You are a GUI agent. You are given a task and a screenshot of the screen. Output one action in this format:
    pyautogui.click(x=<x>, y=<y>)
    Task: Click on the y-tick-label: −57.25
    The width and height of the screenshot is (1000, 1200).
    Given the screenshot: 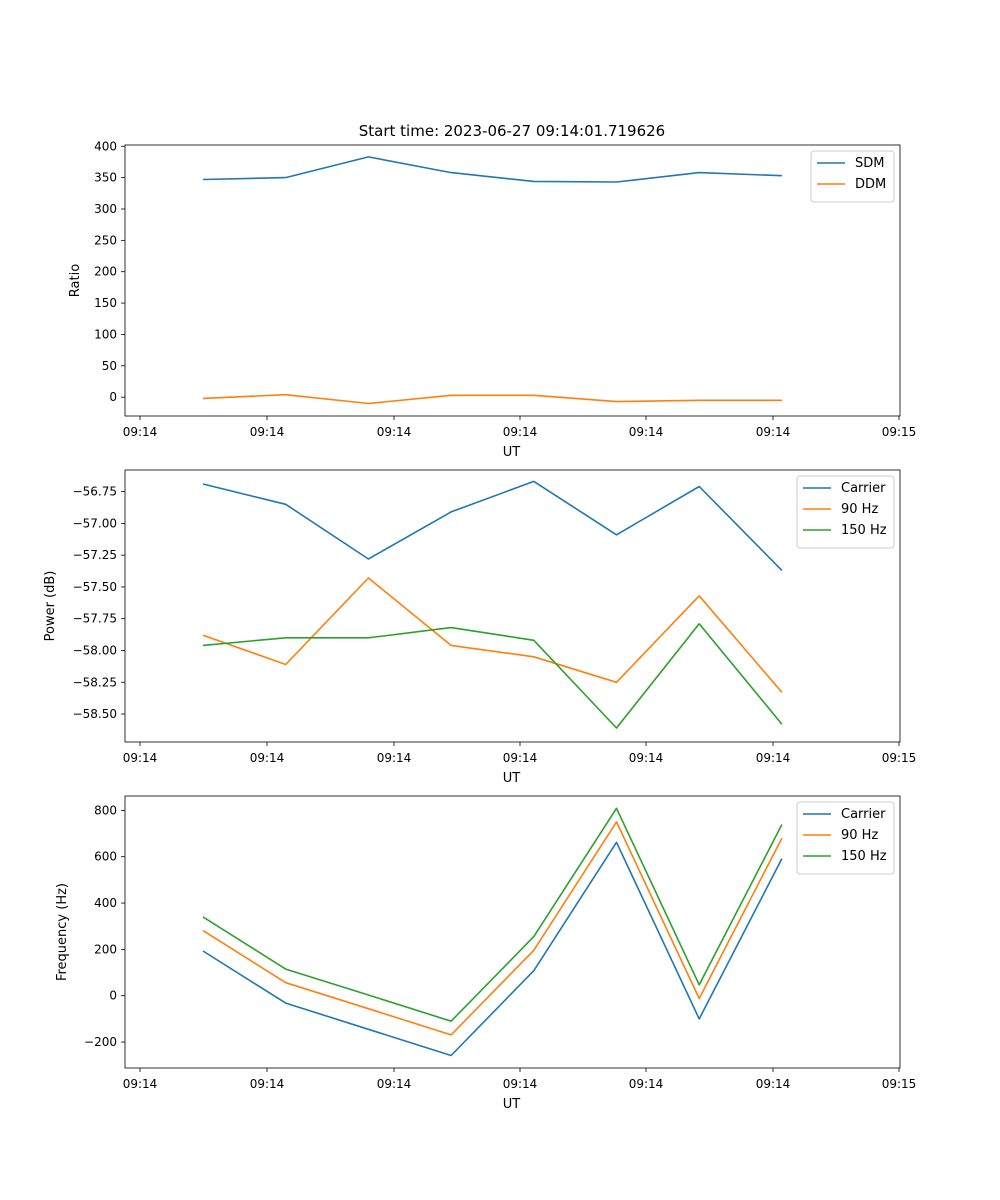 What is the action you would take?
    pyautogui.click(x=95, y=555)
    